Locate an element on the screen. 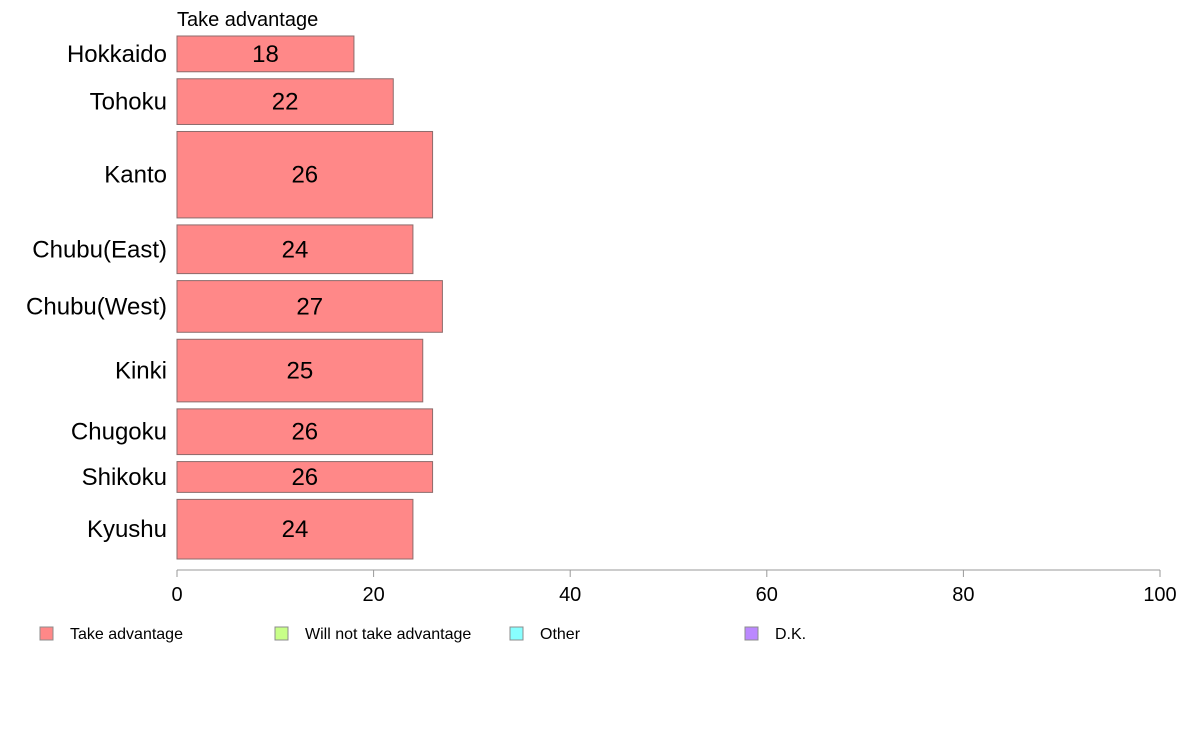 Image resolution: width=1188 pixels, height=736 pixels. x-tick-label: 20 is located at coordinates (373, 595).